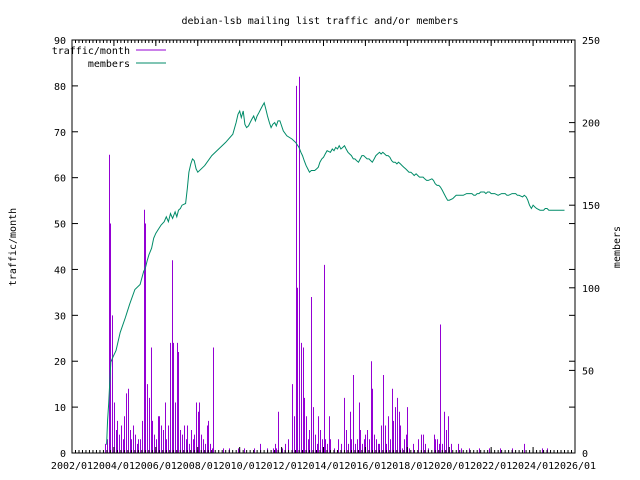 Image resolution: width=640 pixels, height=480 pixels. What do you see at coordinates (60, 362) in the screenshot?
I see `y-left-tick-label: 20` at bounding box center [60, 362].